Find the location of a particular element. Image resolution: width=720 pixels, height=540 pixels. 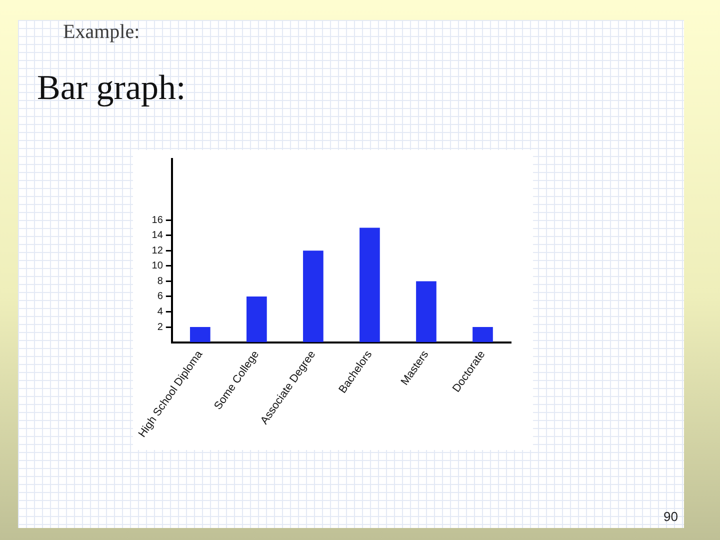

text: 90 is located at coordinates (671, 516).